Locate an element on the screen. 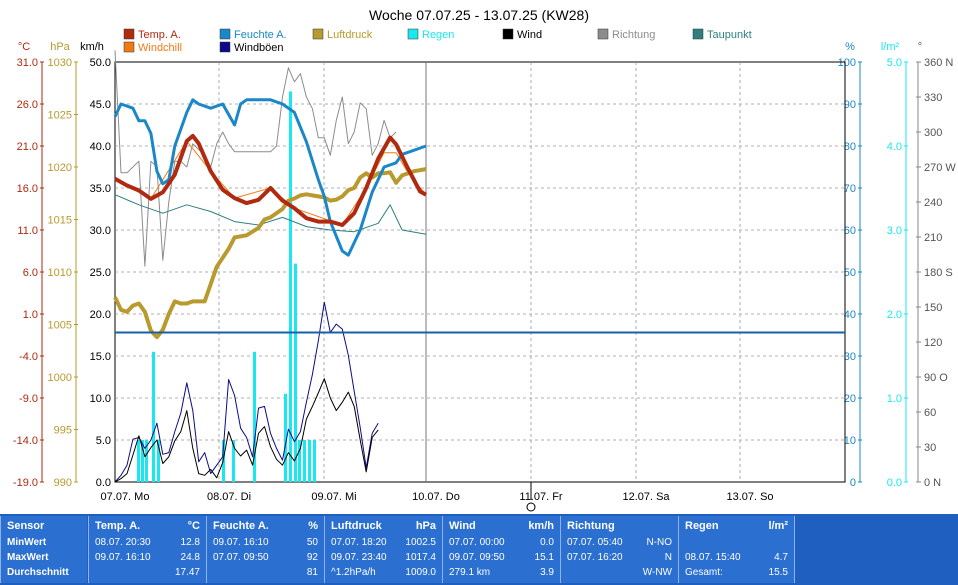  percent-tick-label: 10 is located at coordinates (850, 441).